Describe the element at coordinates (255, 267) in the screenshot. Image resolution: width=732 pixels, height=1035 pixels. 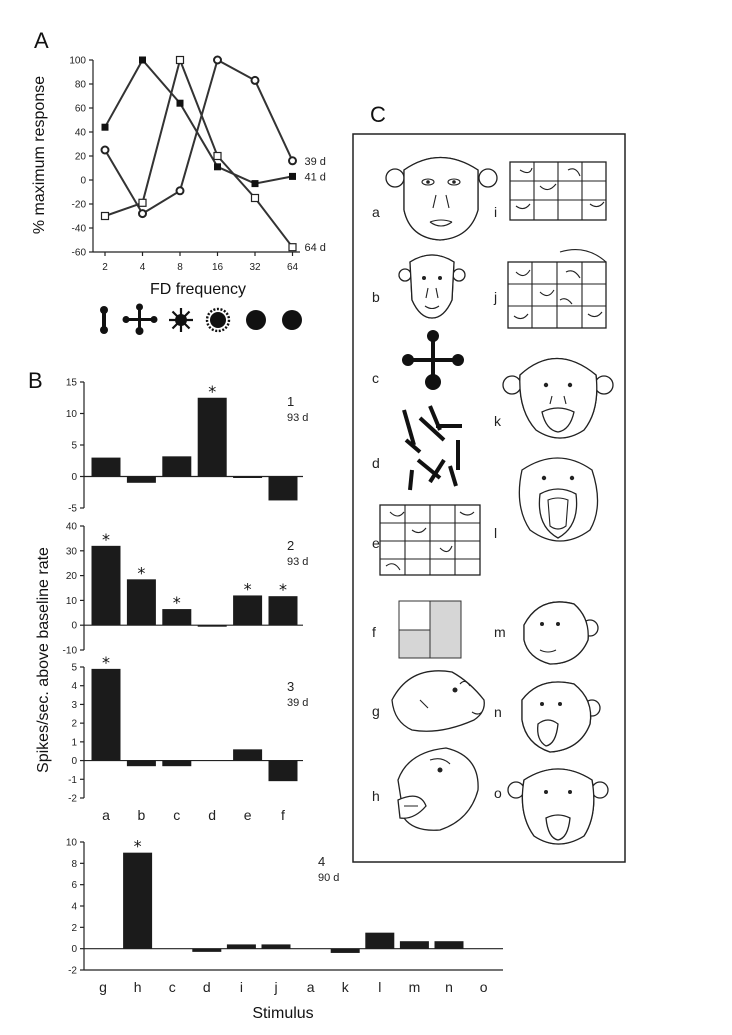
I see `panel-a-xtick-label: 32` at that location.